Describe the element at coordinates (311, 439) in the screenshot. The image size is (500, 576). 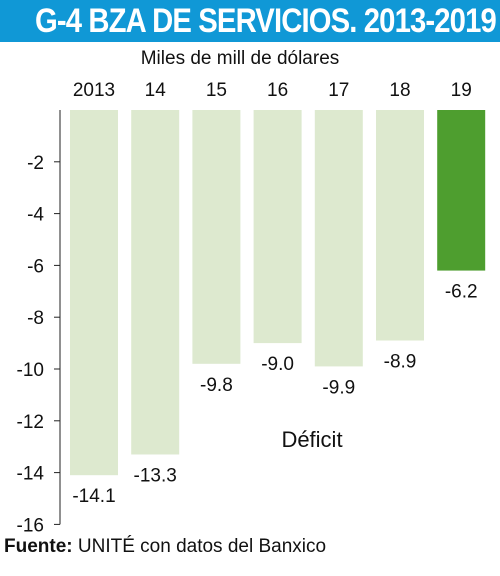
I see `annotation-deficit: Déficit` at that location.